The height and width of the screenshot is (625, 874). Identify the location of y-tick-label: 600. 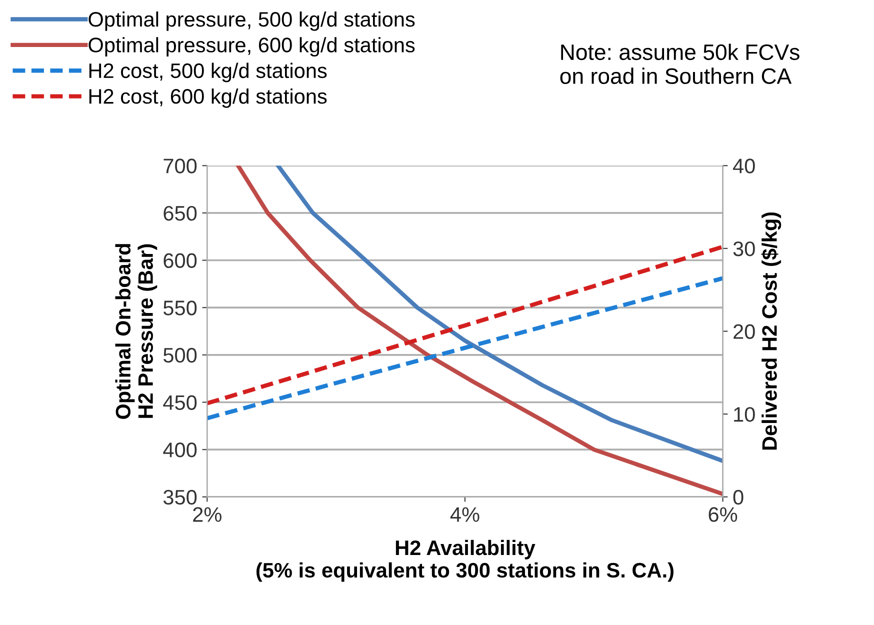
(180, 260).